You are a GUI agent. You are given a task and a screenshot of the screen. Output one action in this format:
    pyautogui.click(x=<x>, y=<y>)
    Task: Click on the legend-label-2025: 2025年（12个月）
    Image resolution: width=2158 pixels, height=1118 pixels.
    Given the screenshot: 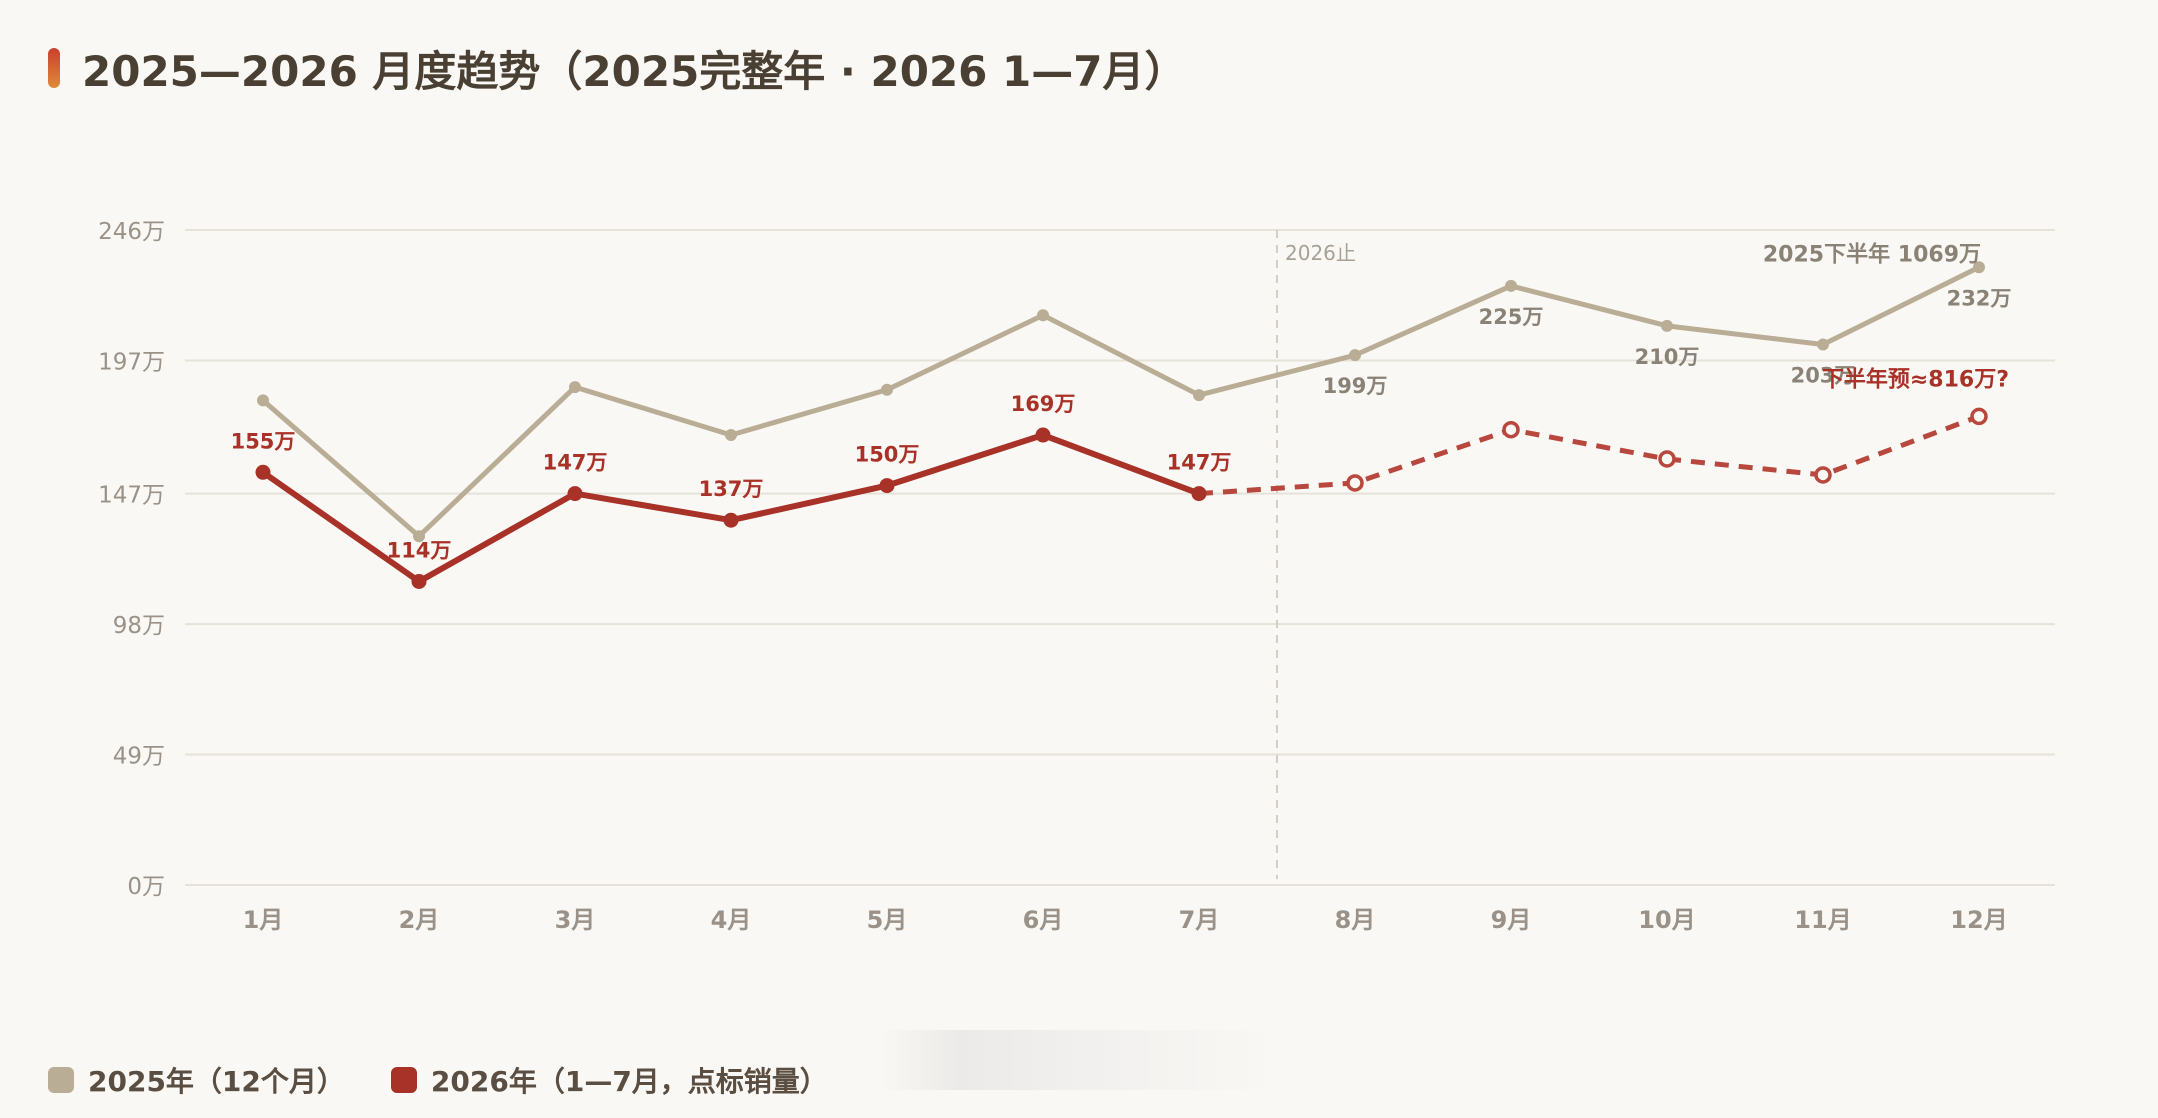 What is the action you would take?
    pyautogui.click(x=216, y=1081)
    